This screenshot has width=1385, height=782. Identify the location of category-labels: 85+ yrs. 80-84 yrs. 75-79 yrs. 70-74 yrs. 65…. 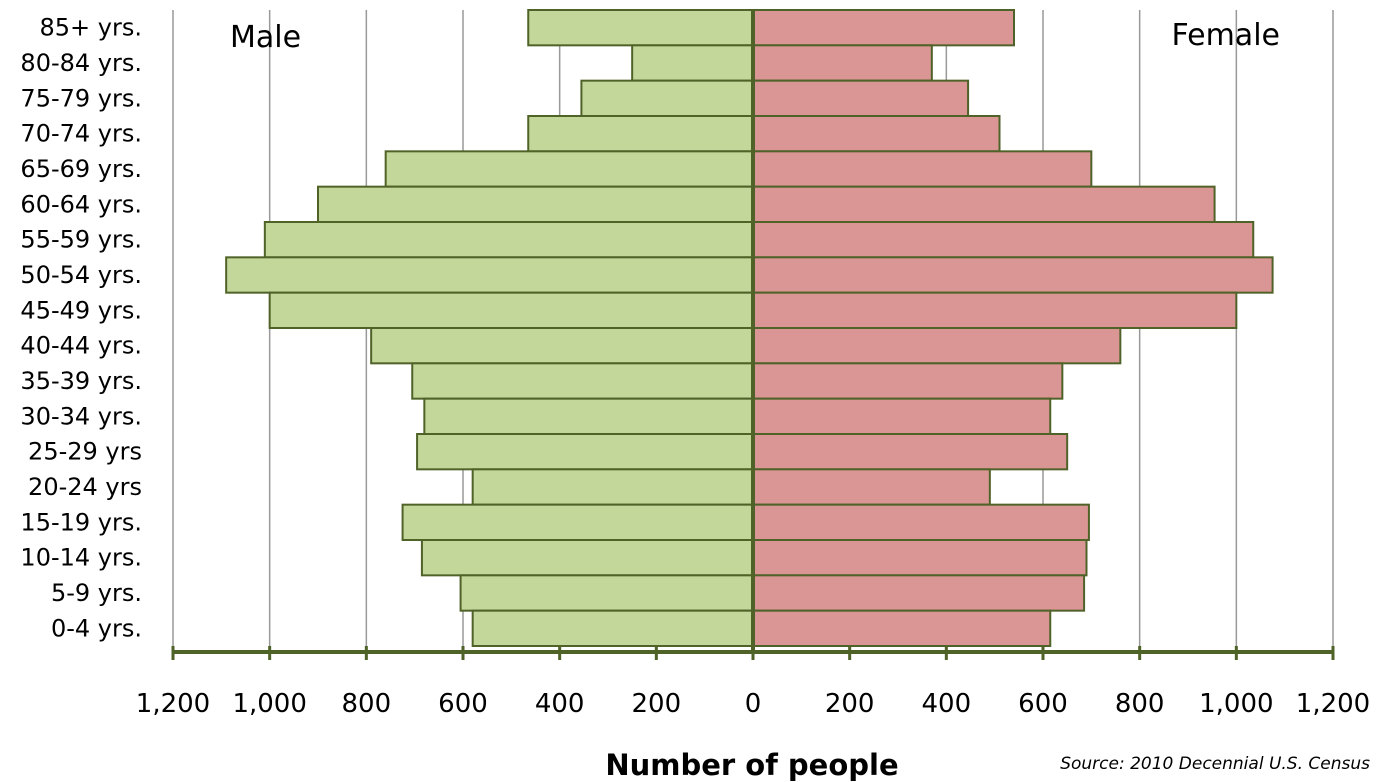
(81, 328).